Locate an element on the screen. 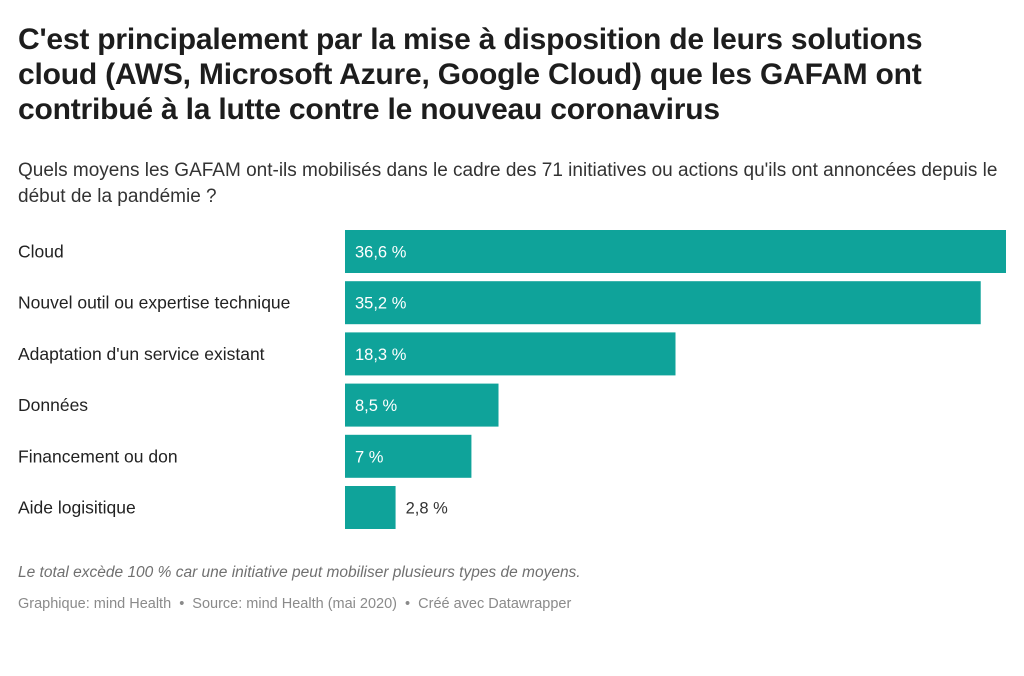 The image size is (1024, 676). category-label: Adaptation d'un service existant is located at coordinates (141, 354).